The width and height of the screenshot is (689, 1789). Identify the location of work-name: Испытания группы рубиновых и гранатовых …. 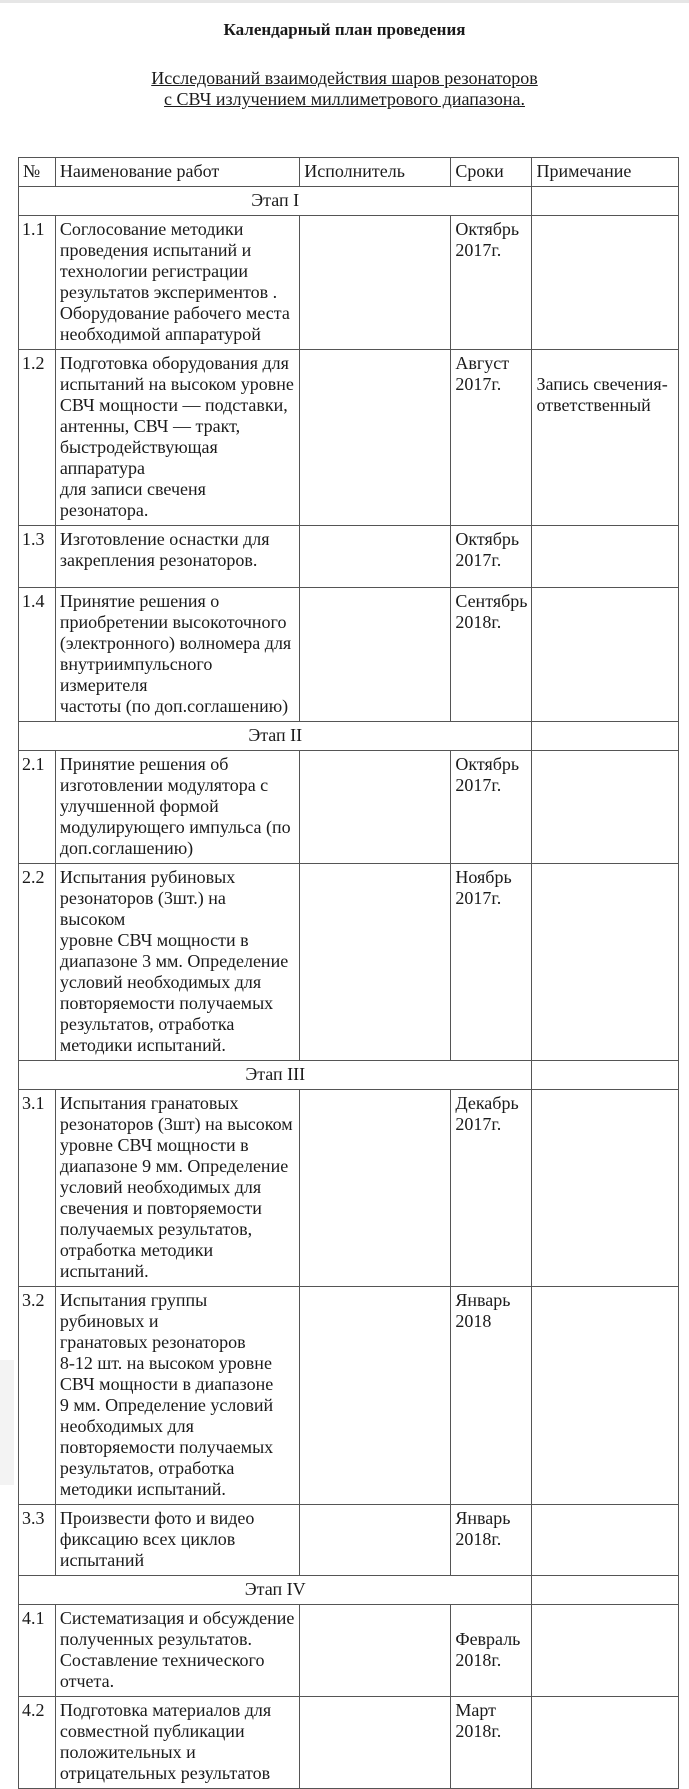
(177, 1395).